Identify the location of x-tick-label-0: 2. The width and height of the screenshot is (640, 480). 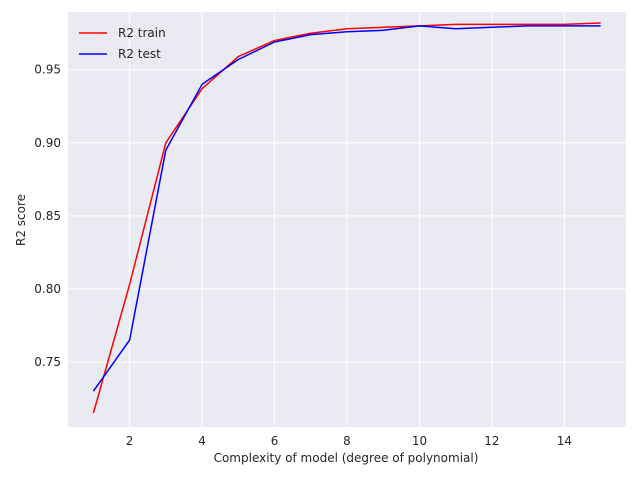
(130, 441).